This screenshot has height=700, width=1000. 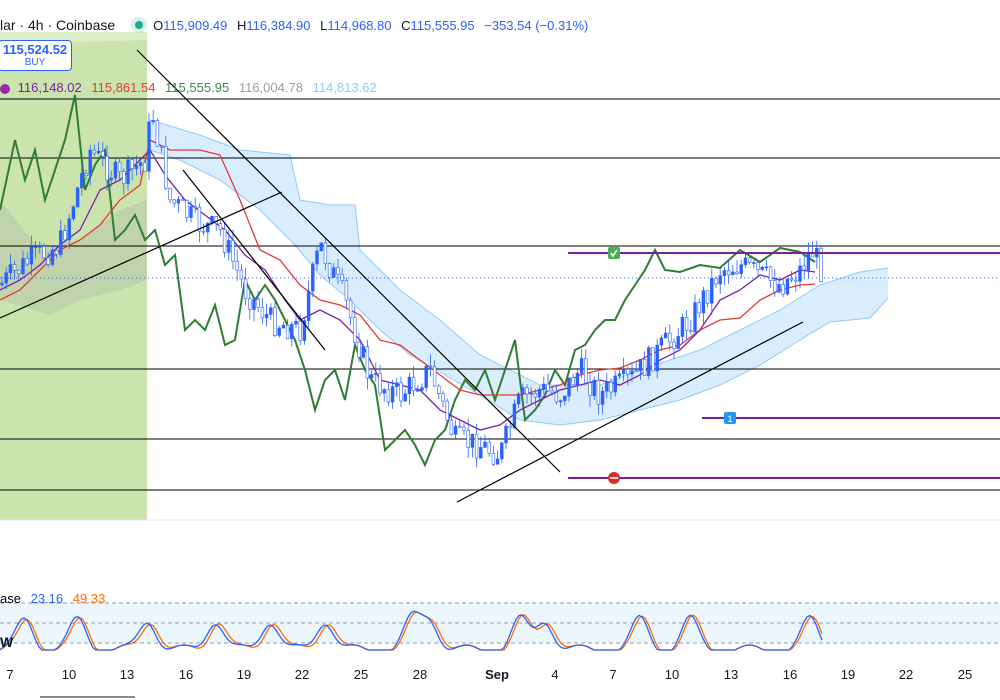 What do you see at coordinates (442, 25) in the screenshot?
I see `close-value: 115,555.95` at bounding box center [442, 25].